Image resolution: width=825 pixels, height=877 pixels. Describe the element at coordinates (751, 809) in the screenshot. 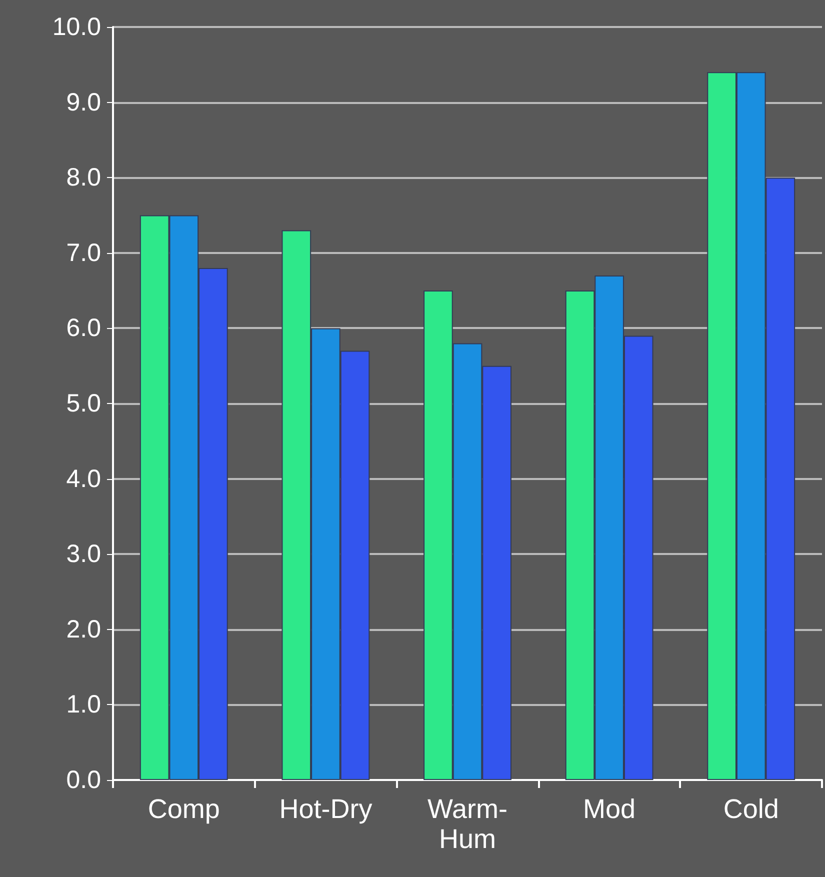

I see `x-tick-label: Cold` at that location.